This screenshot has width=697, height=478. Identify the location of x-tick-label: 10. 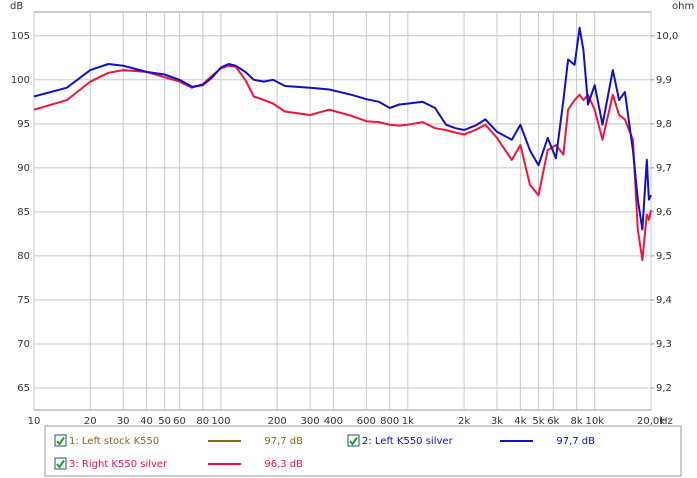
(34, 421).